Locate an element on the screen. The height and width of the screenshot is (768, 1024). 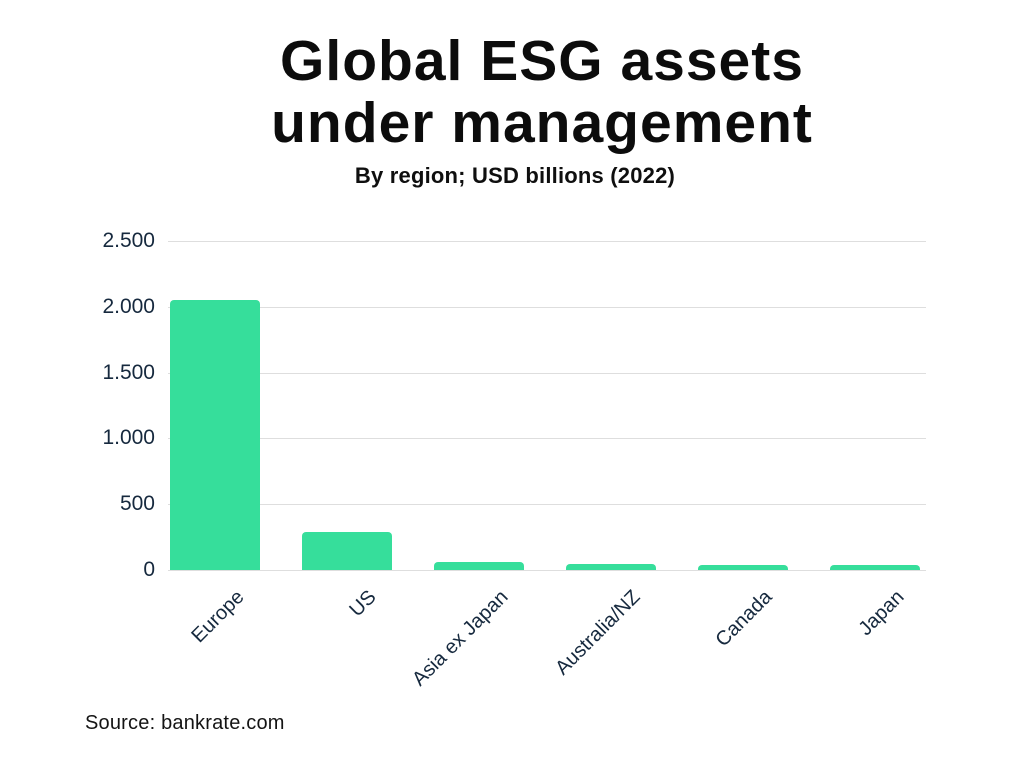
bar-canada is located at coordinates (742, 567).